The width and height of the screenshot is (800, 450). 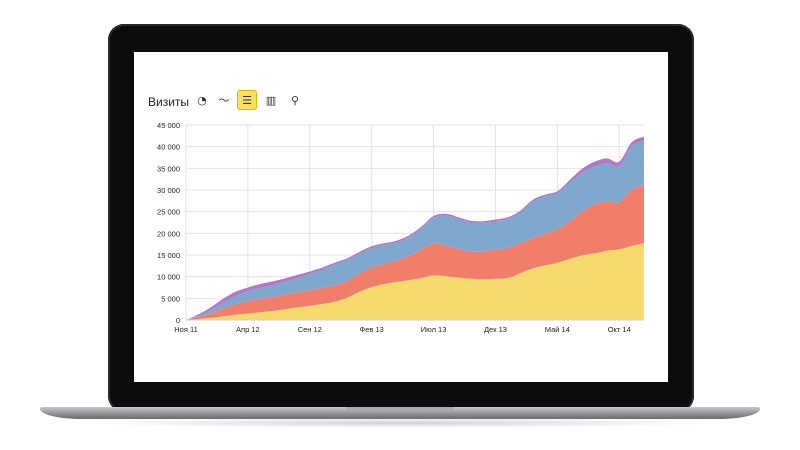 I want to click on x-tick-label: Сен 12, so click(x=310, y=329).